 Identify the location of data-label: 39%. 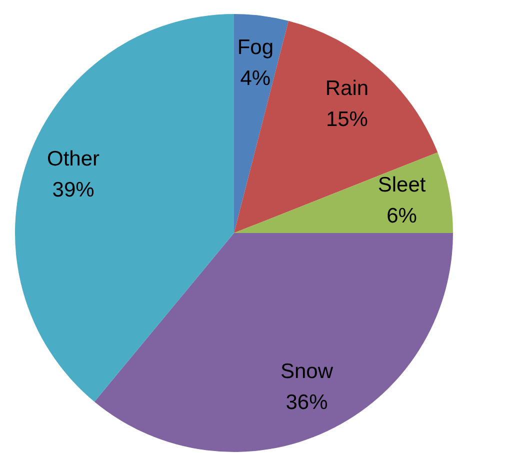
(73, 190).